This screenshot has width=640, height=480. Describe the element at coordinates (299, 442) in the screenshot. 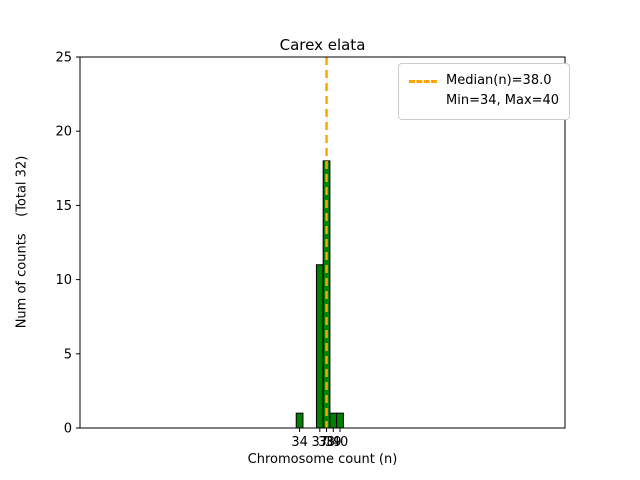

I see `x-tick-label: 34` at that location.